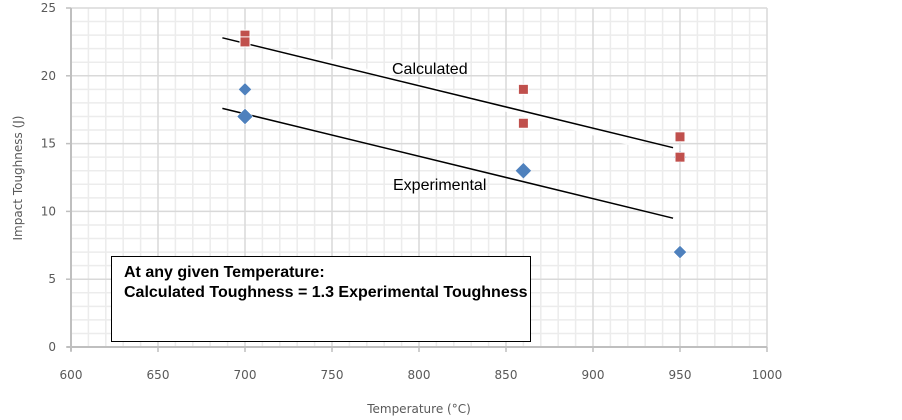 Image resolution: width=902 pixels, height=420 pixels. What do you see at coordinates (506, 375) in the screenshot?
I see `x-tick-label: 850` at bounding box center [506, 375].